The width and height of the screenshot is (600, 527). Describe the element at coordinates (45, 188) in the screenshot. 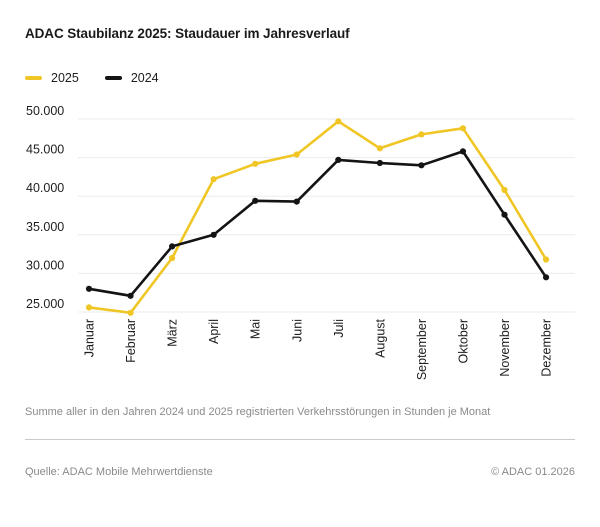

I see `y-tick-label: 40.000` at that location.